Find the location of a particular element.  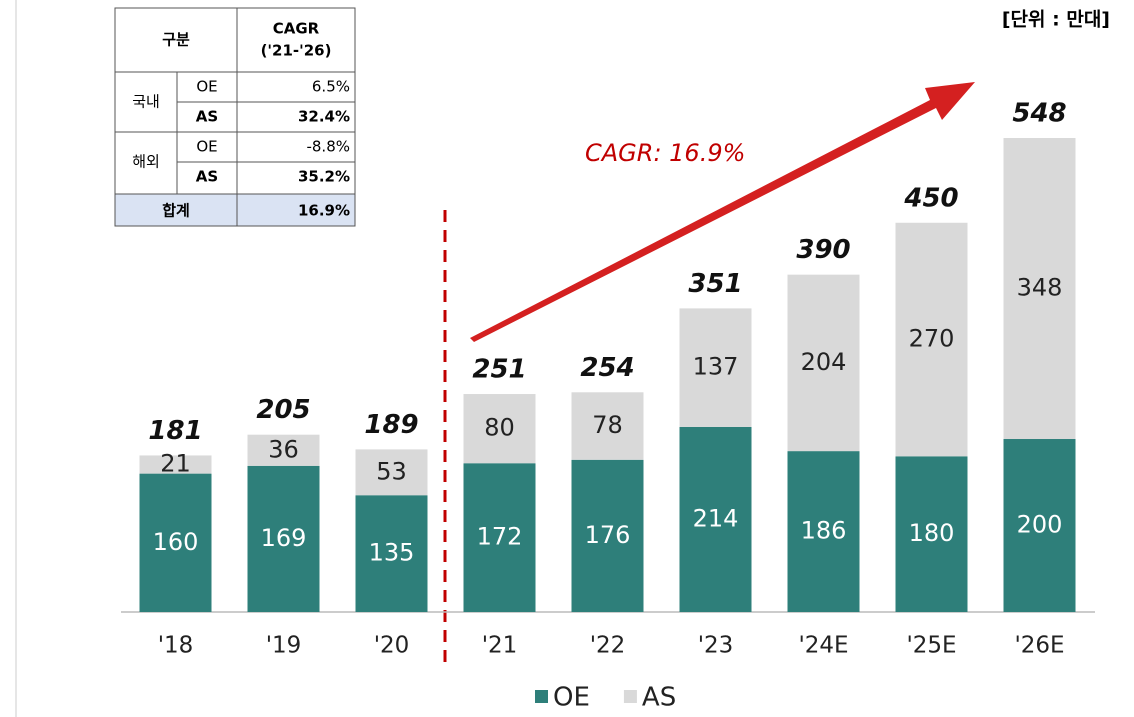

total-label: 390 is located at coordinates (823, 250).